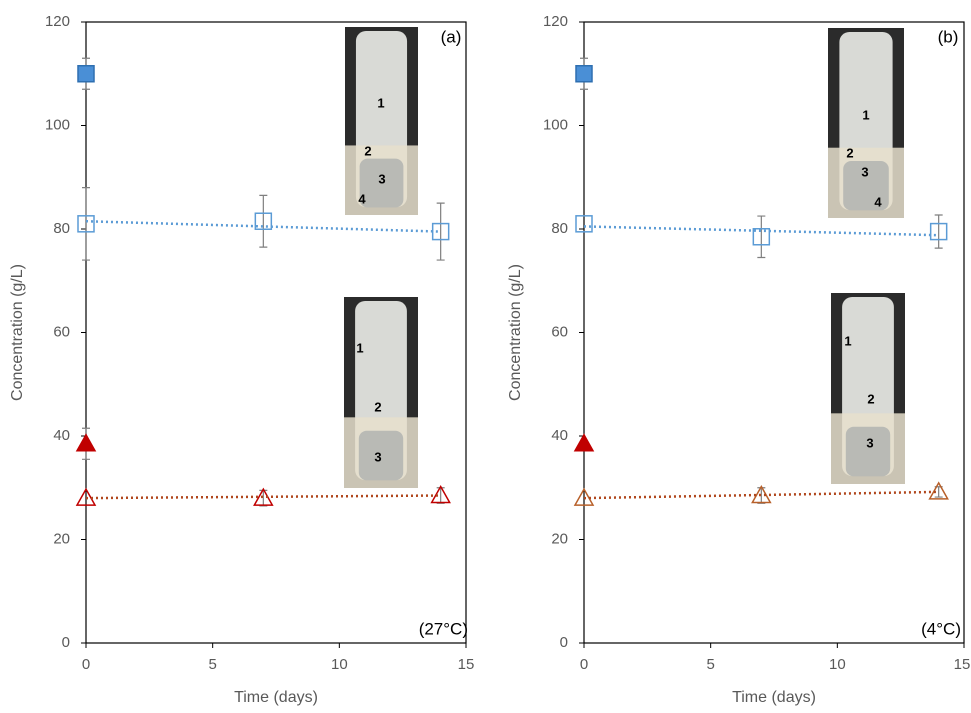  Describe the element at coordinates (443, 628) in the screenshot. I see `annotation: (27°C)` at that location.